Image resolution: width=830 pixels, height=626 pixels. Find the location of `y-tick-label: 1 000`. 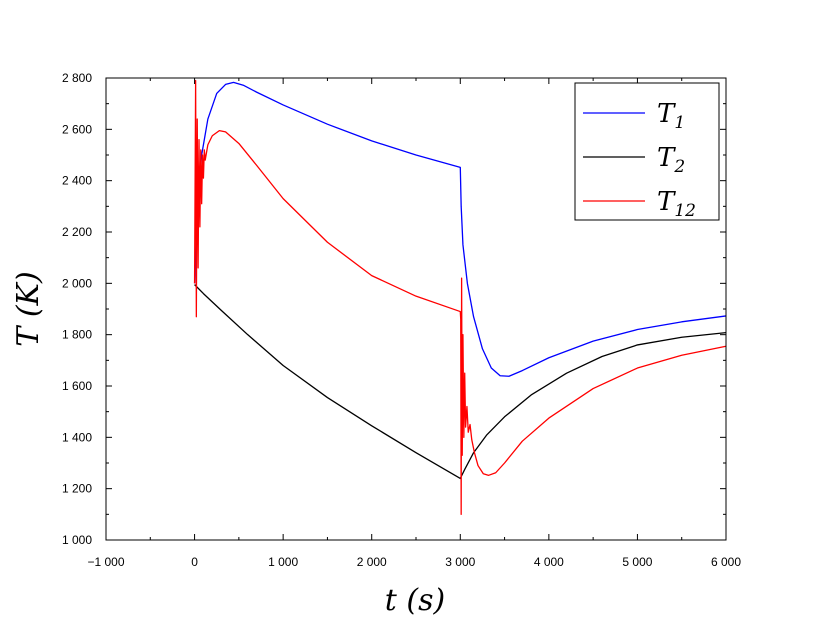

y-tick-label: 1 000 is located at coordinates (77, 540).